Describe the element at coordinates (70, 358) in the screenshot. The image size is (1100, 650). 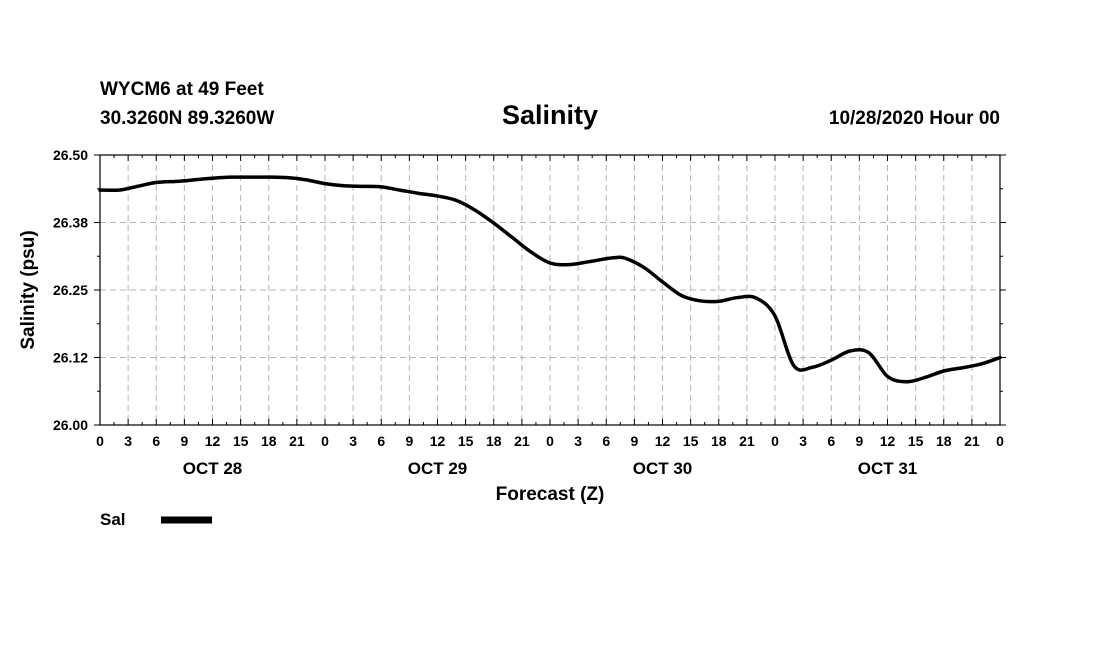
I see `y-tick-label: 26.12` at that location.